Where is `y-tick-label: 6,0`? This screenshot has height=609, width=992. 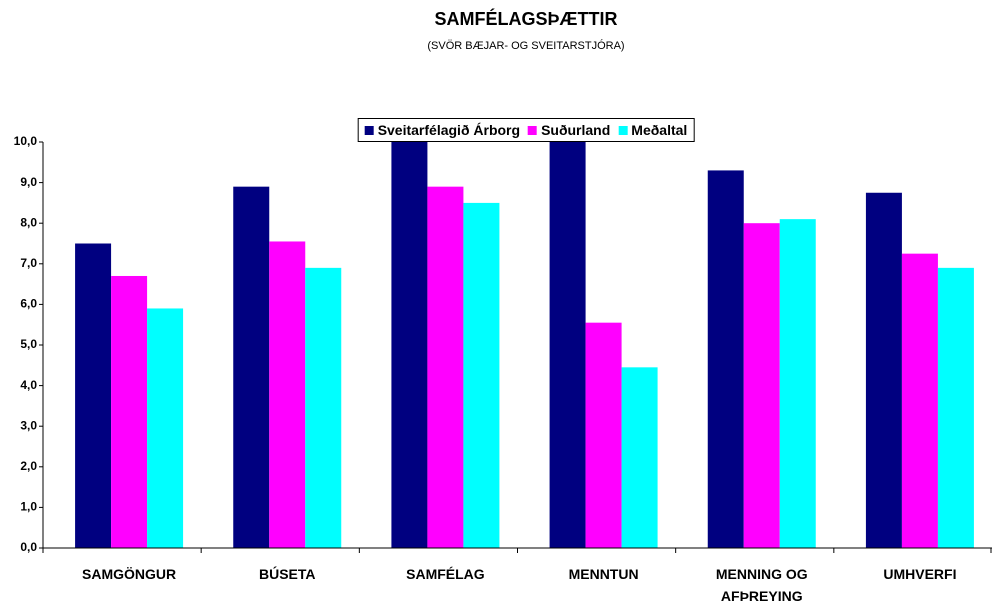 y-tick-label: 6,0 is located at coordinates (28, 304).